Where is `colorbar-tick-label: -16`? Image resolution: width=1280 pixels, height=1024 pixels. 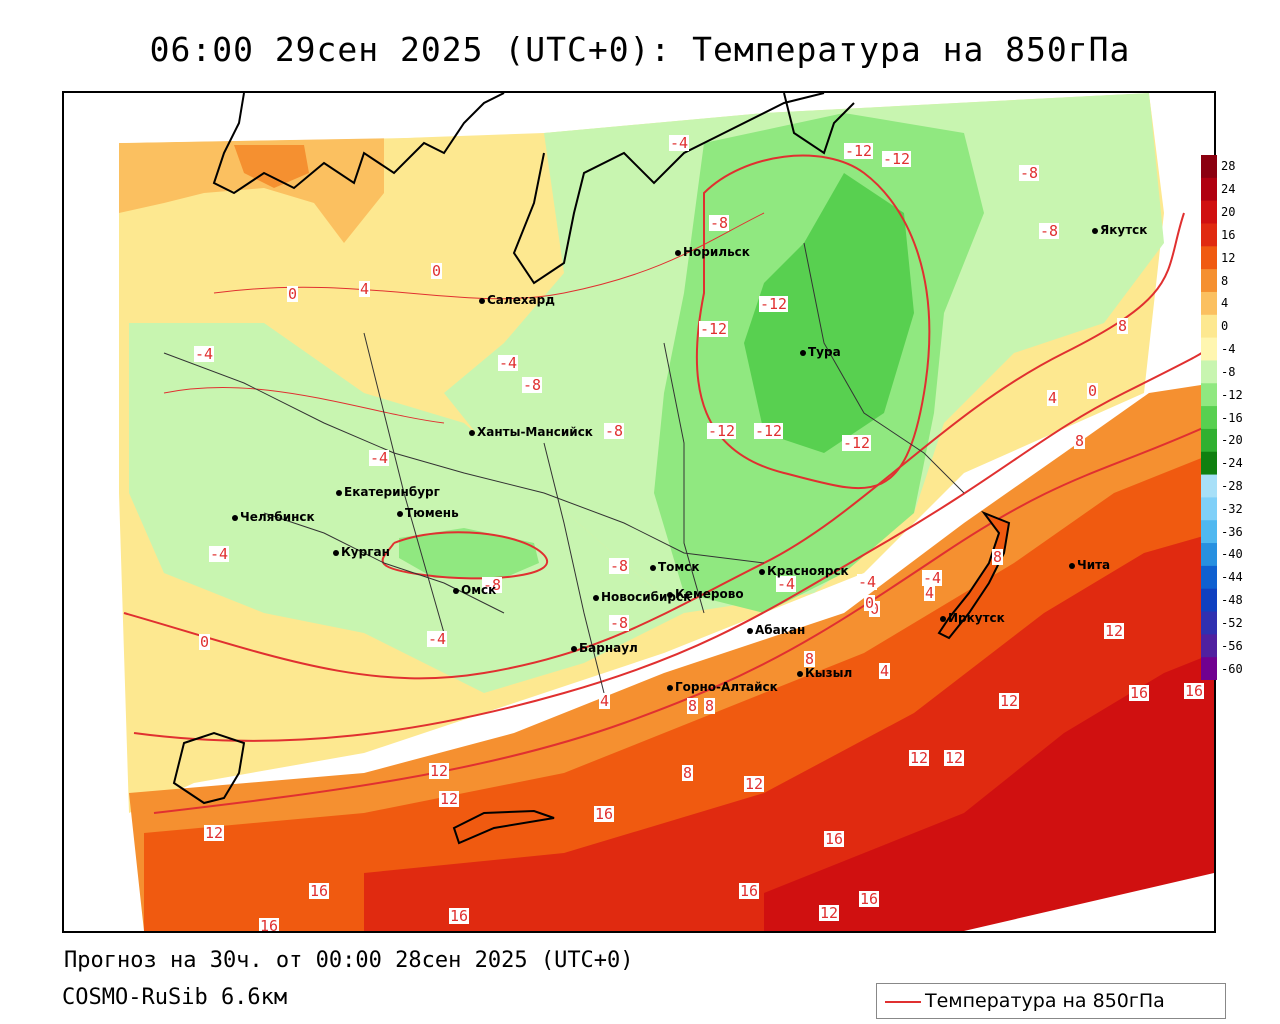 colorbar-tick-label: -16 is located at coordinates (1232, 417).